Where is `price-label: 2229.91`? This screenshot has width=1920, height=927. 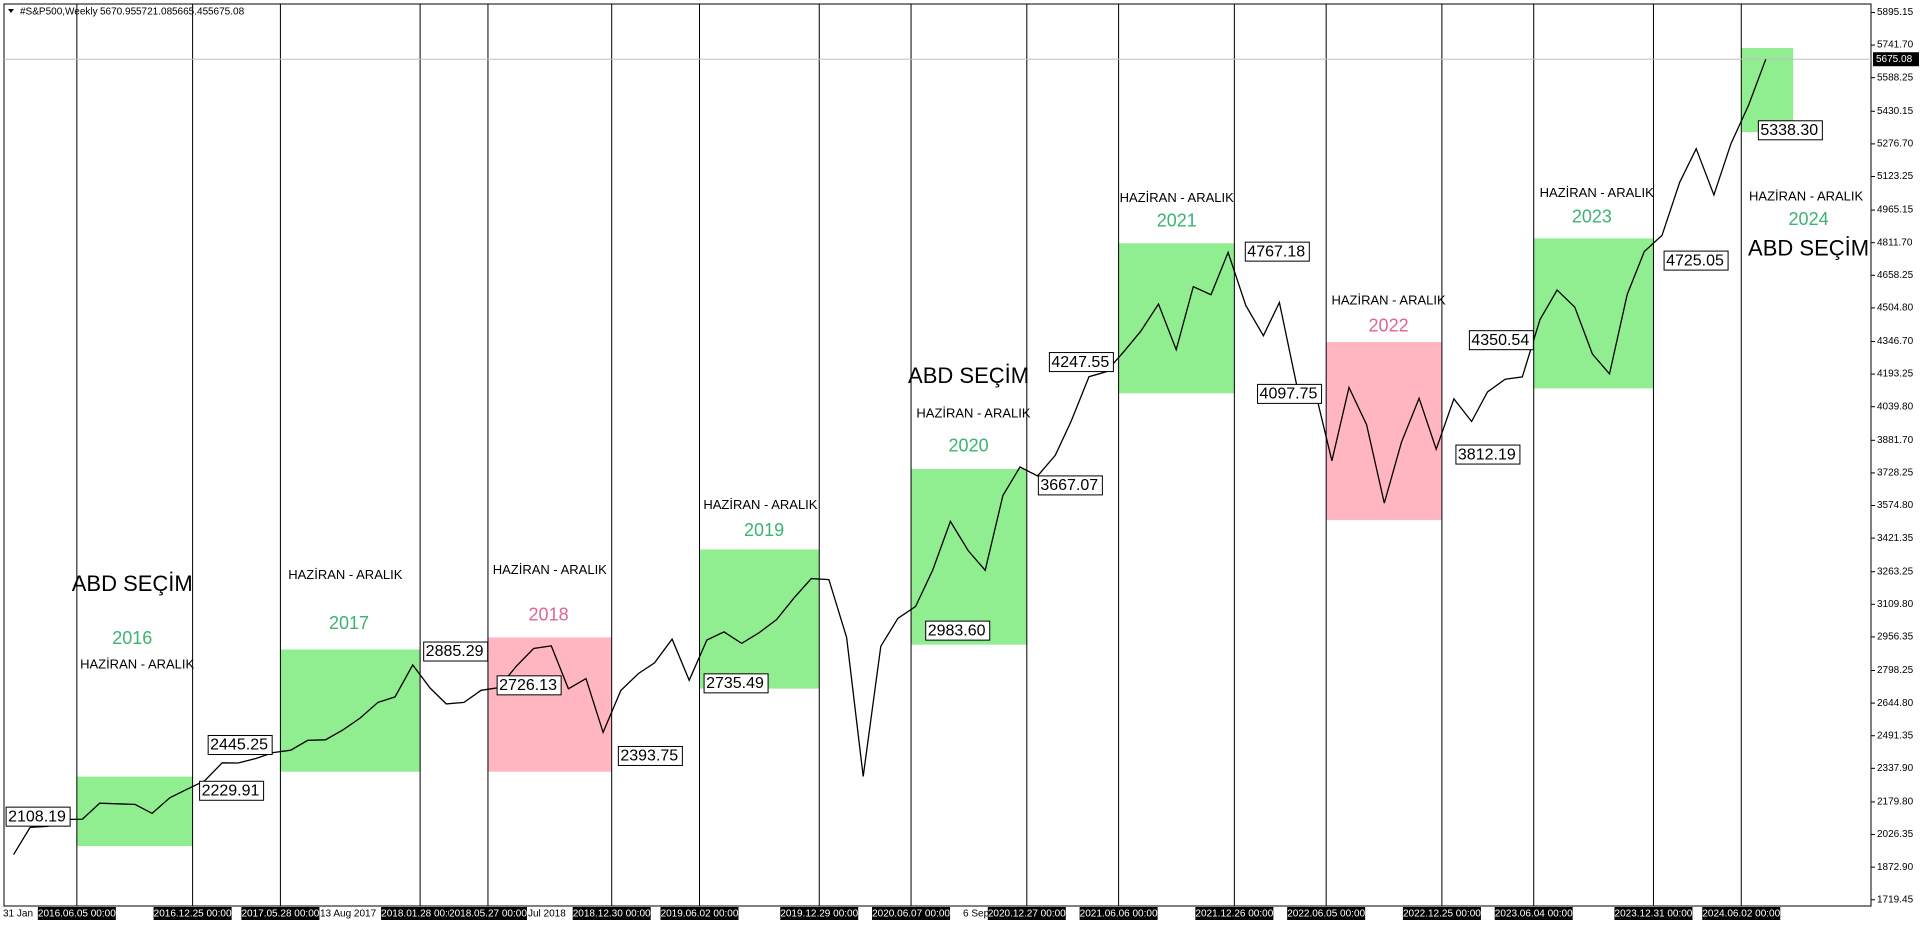 price-label: 2229.91 is located at coordinates (231, 790).